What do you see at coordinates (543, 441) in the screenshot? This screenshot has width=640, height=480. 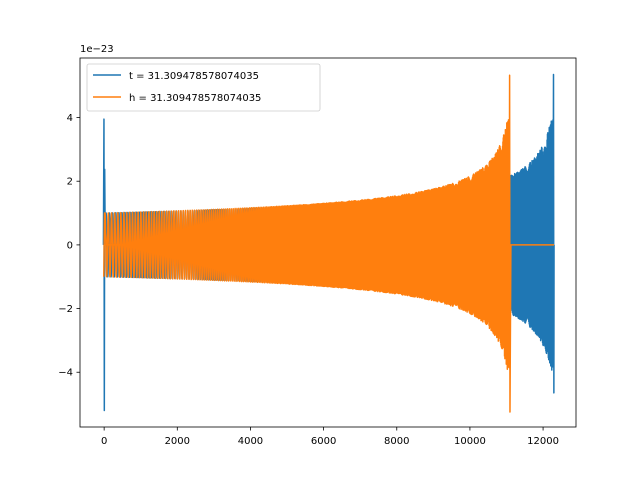 I see `x-tick-label: 12000` at bounding box center [543, 441].